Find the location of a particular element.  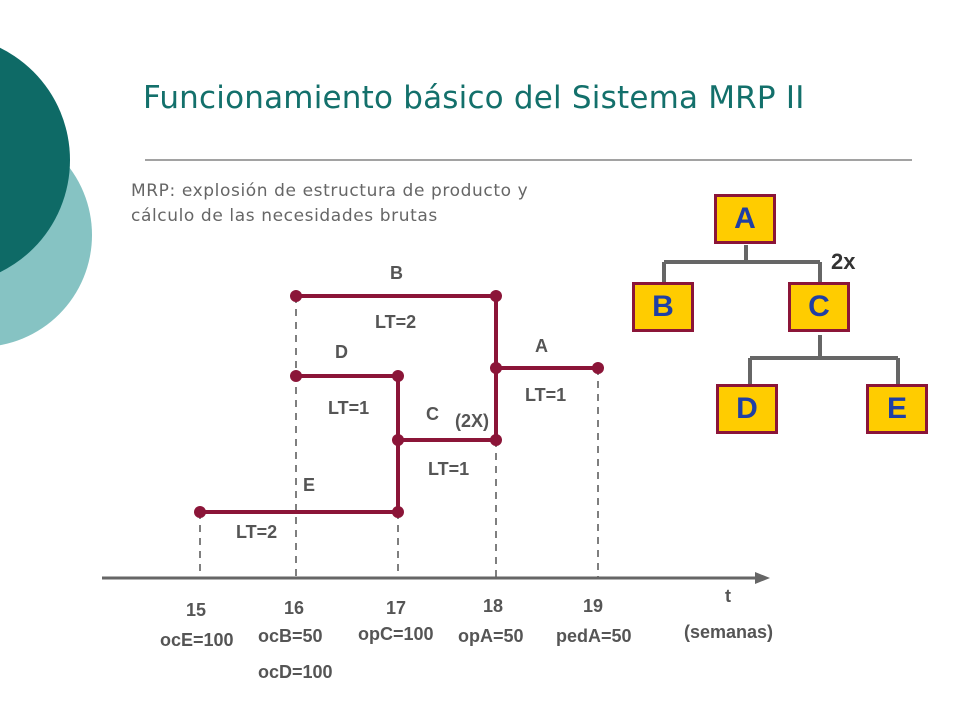

page-title: Funcionamiento básico del Sistema MRP II is located at coordinates (474, 98).